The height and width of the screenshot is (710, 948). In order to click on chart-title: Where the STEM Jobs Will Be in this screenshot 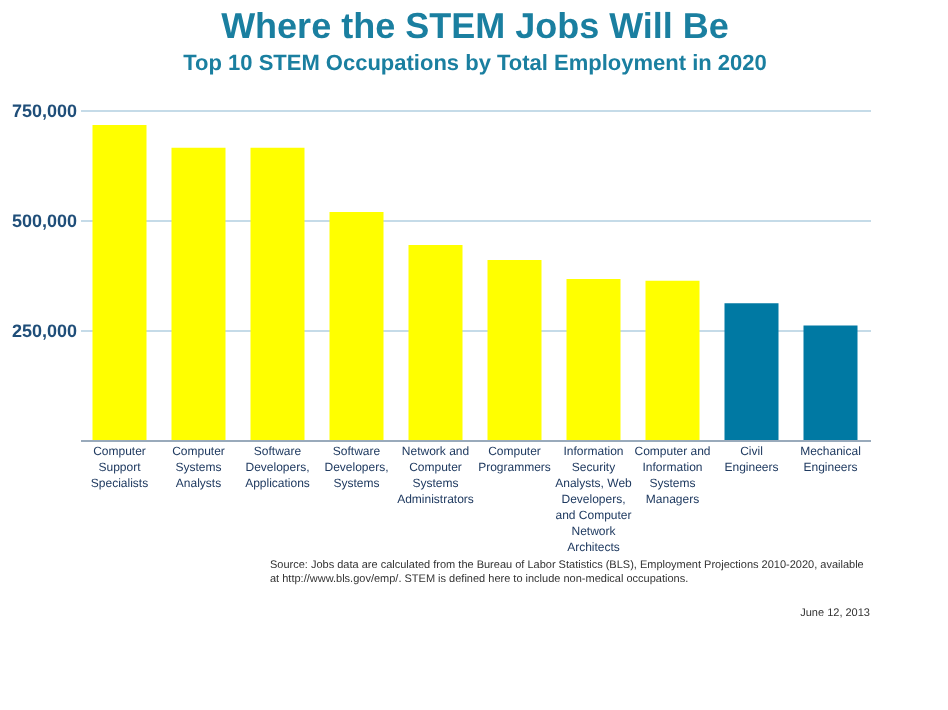, I will do `click(475, 26)`.